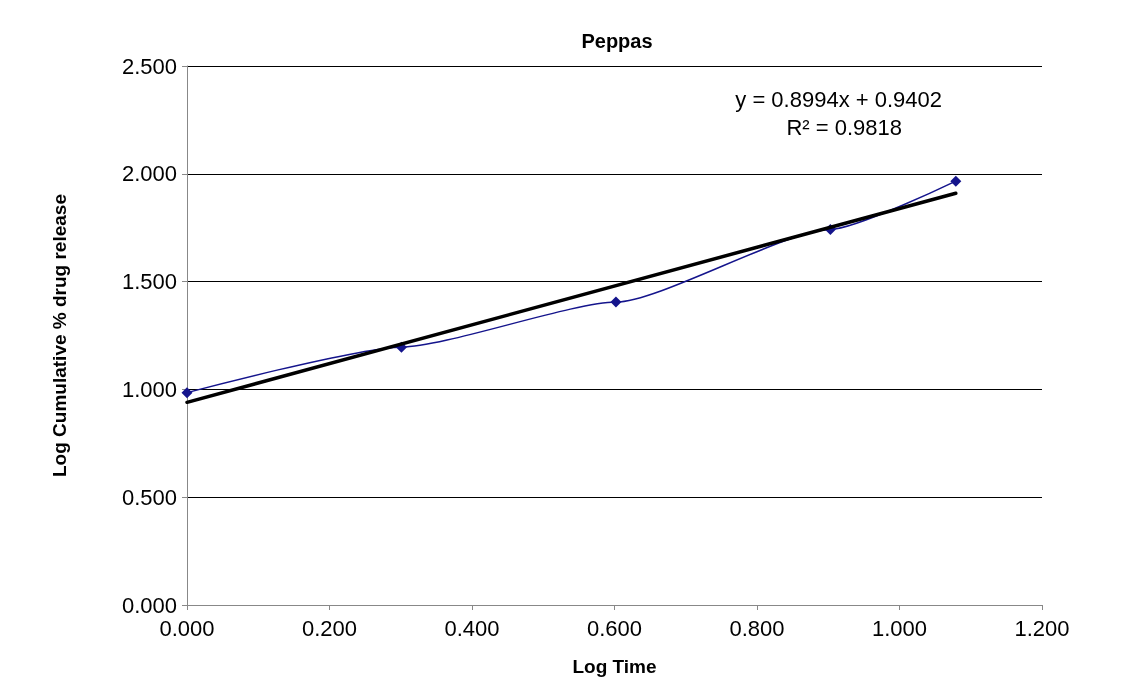 Image resolution: width=1122 pixels, height=696 pixels. What do you see at coordinates (844, 127) in the screenshot?
I see `annotation: R² = 0.9818` at bounding box center [844, 127].